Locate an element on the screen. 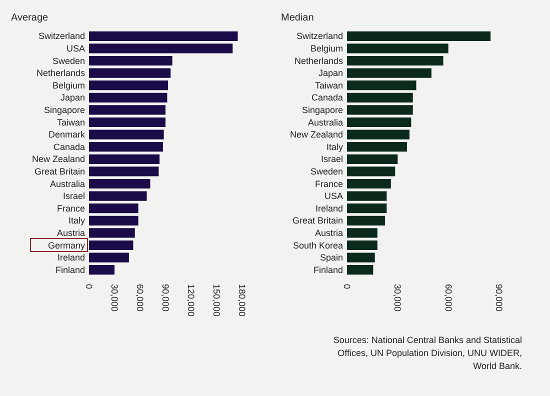  y-tick-label: Germany is located at coordinates (67, 245).